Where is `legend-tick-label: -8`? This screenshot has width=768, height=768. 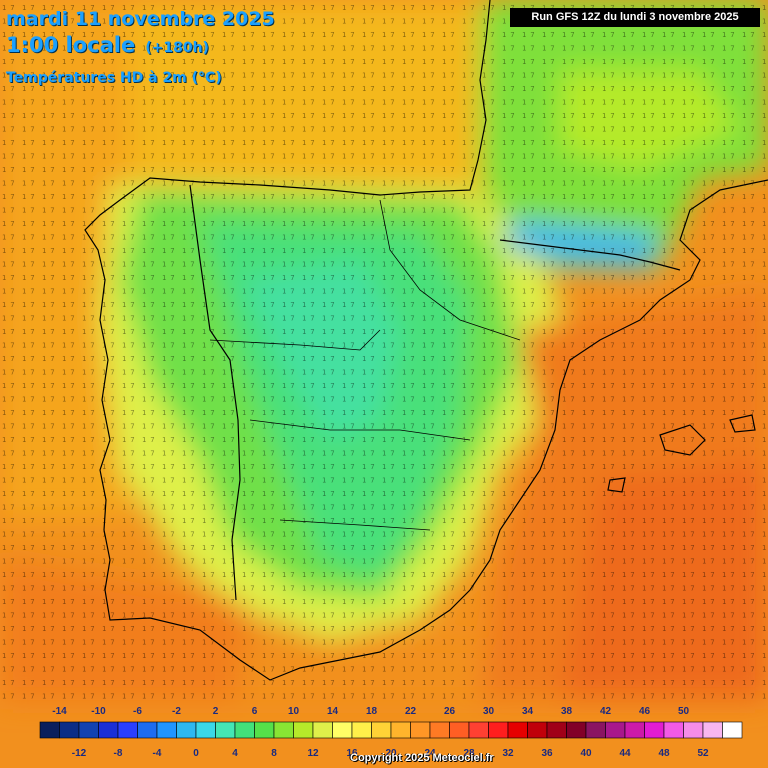 legend-tick-label: -8 is located at coordinates (118, 753).